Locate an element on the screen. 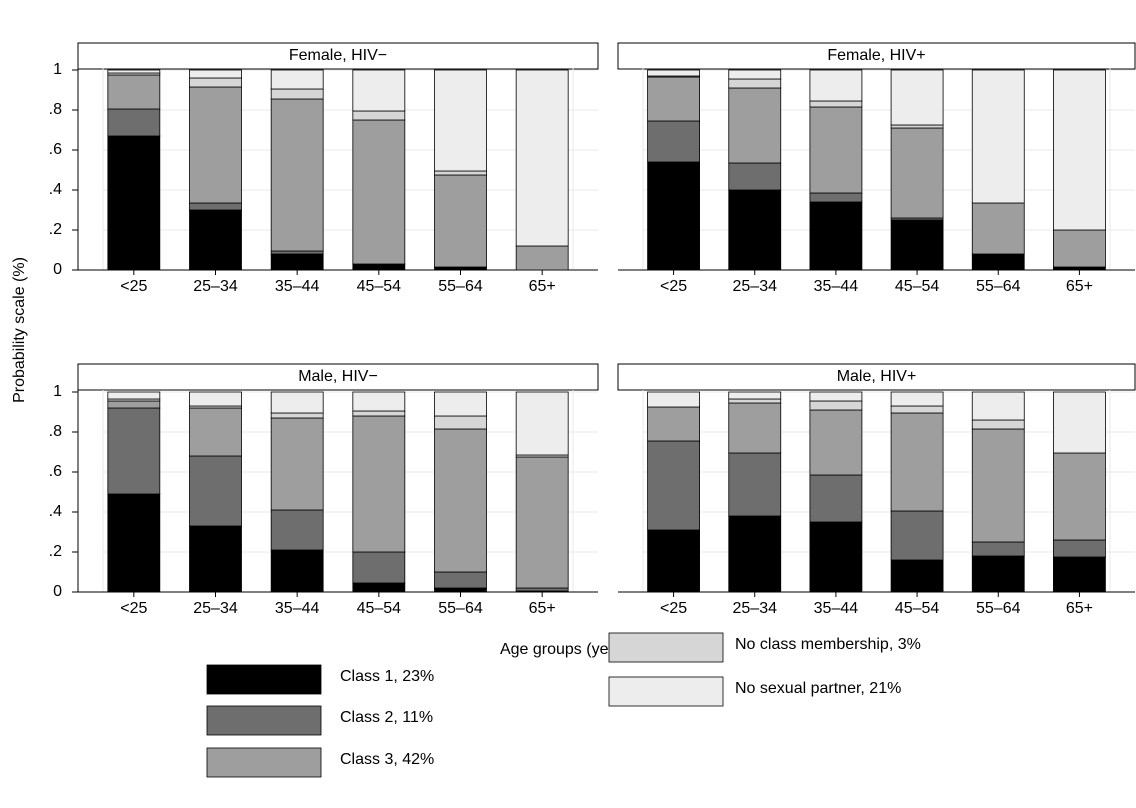  panel-title: Male, HIV+ is located at coordinates (877, 376).